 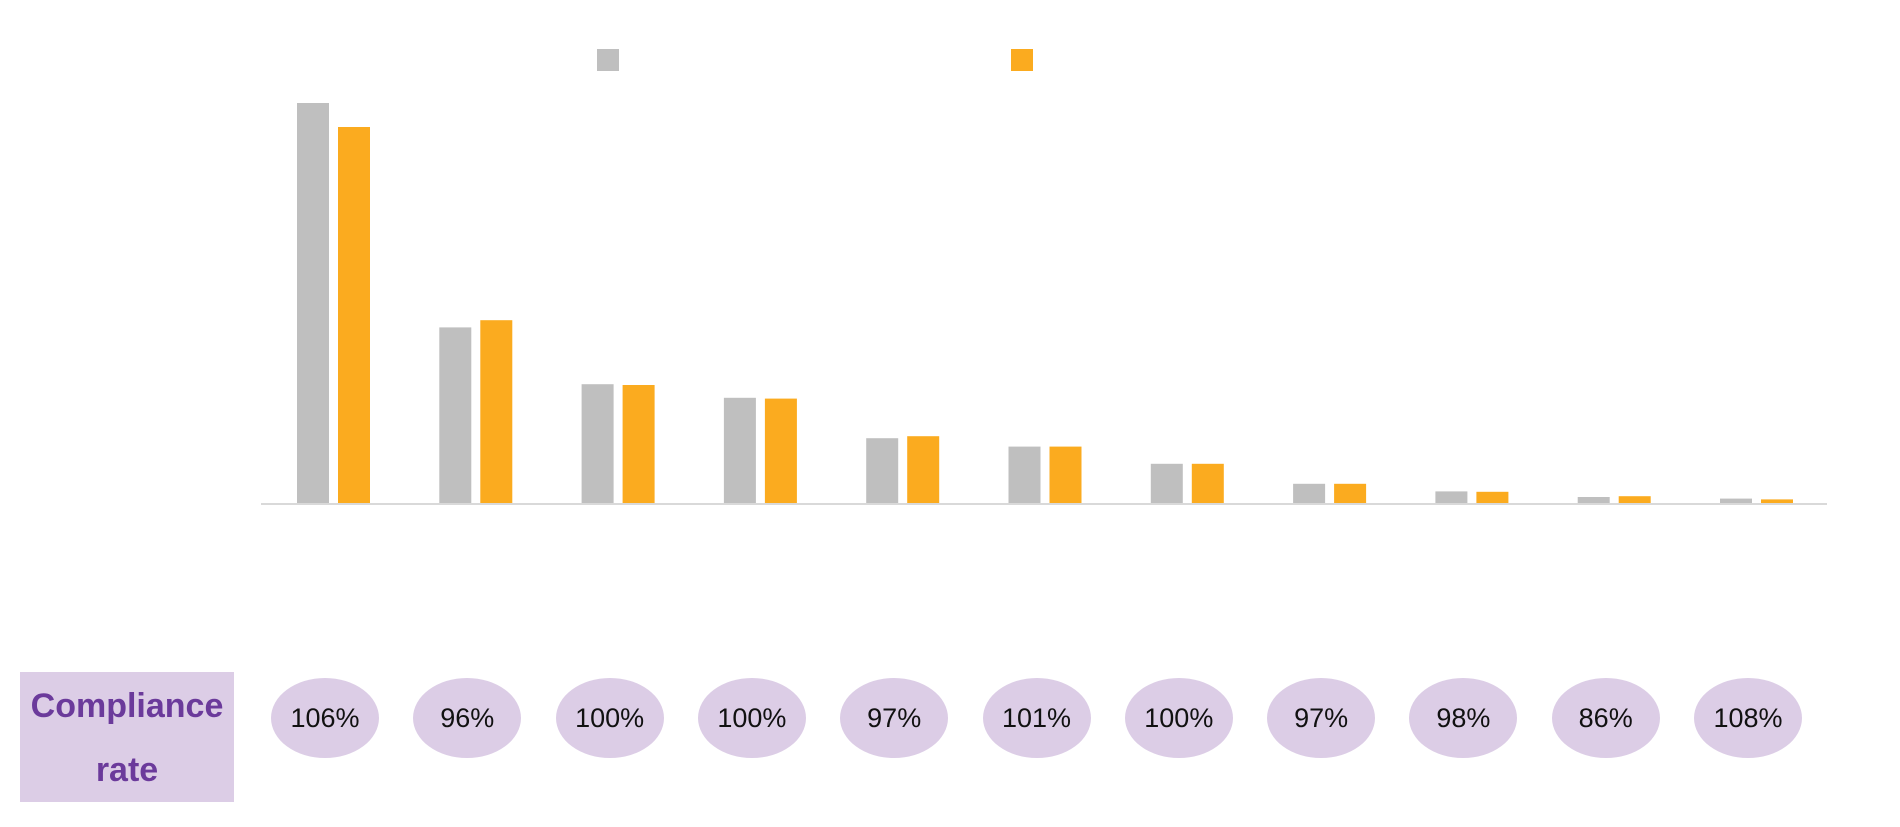 I want to click on compliance-rate-bubble-3: 100%, so click(x=609, y=718).